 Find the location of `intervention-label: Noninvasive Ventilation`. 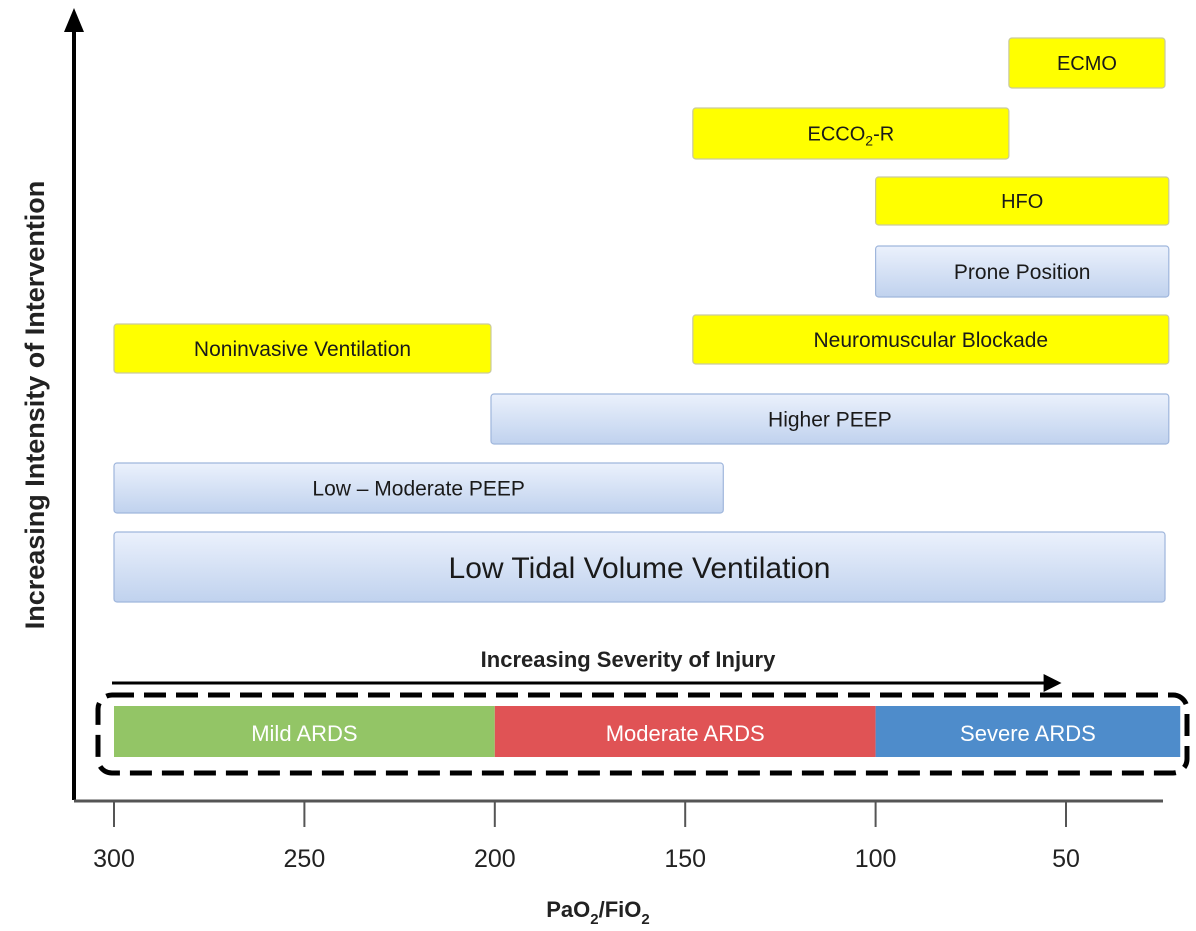

intervention-label: Noninvasive Ventilation is located at coordinates (302, 349).